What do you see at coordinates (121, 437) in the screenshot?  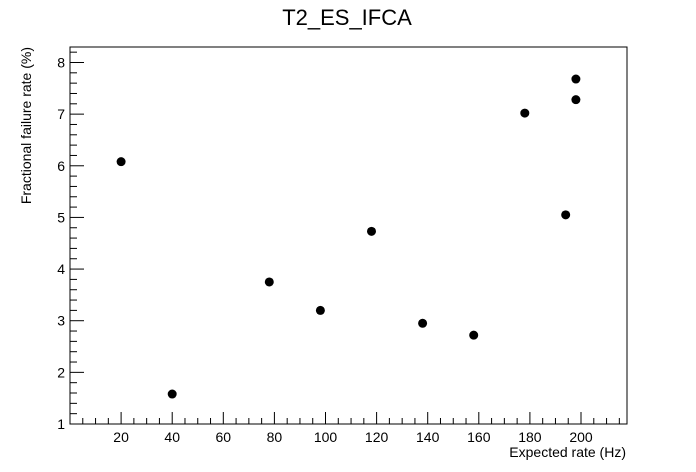 I see `x-tick-label: 20` at bounding box center [121, 437].